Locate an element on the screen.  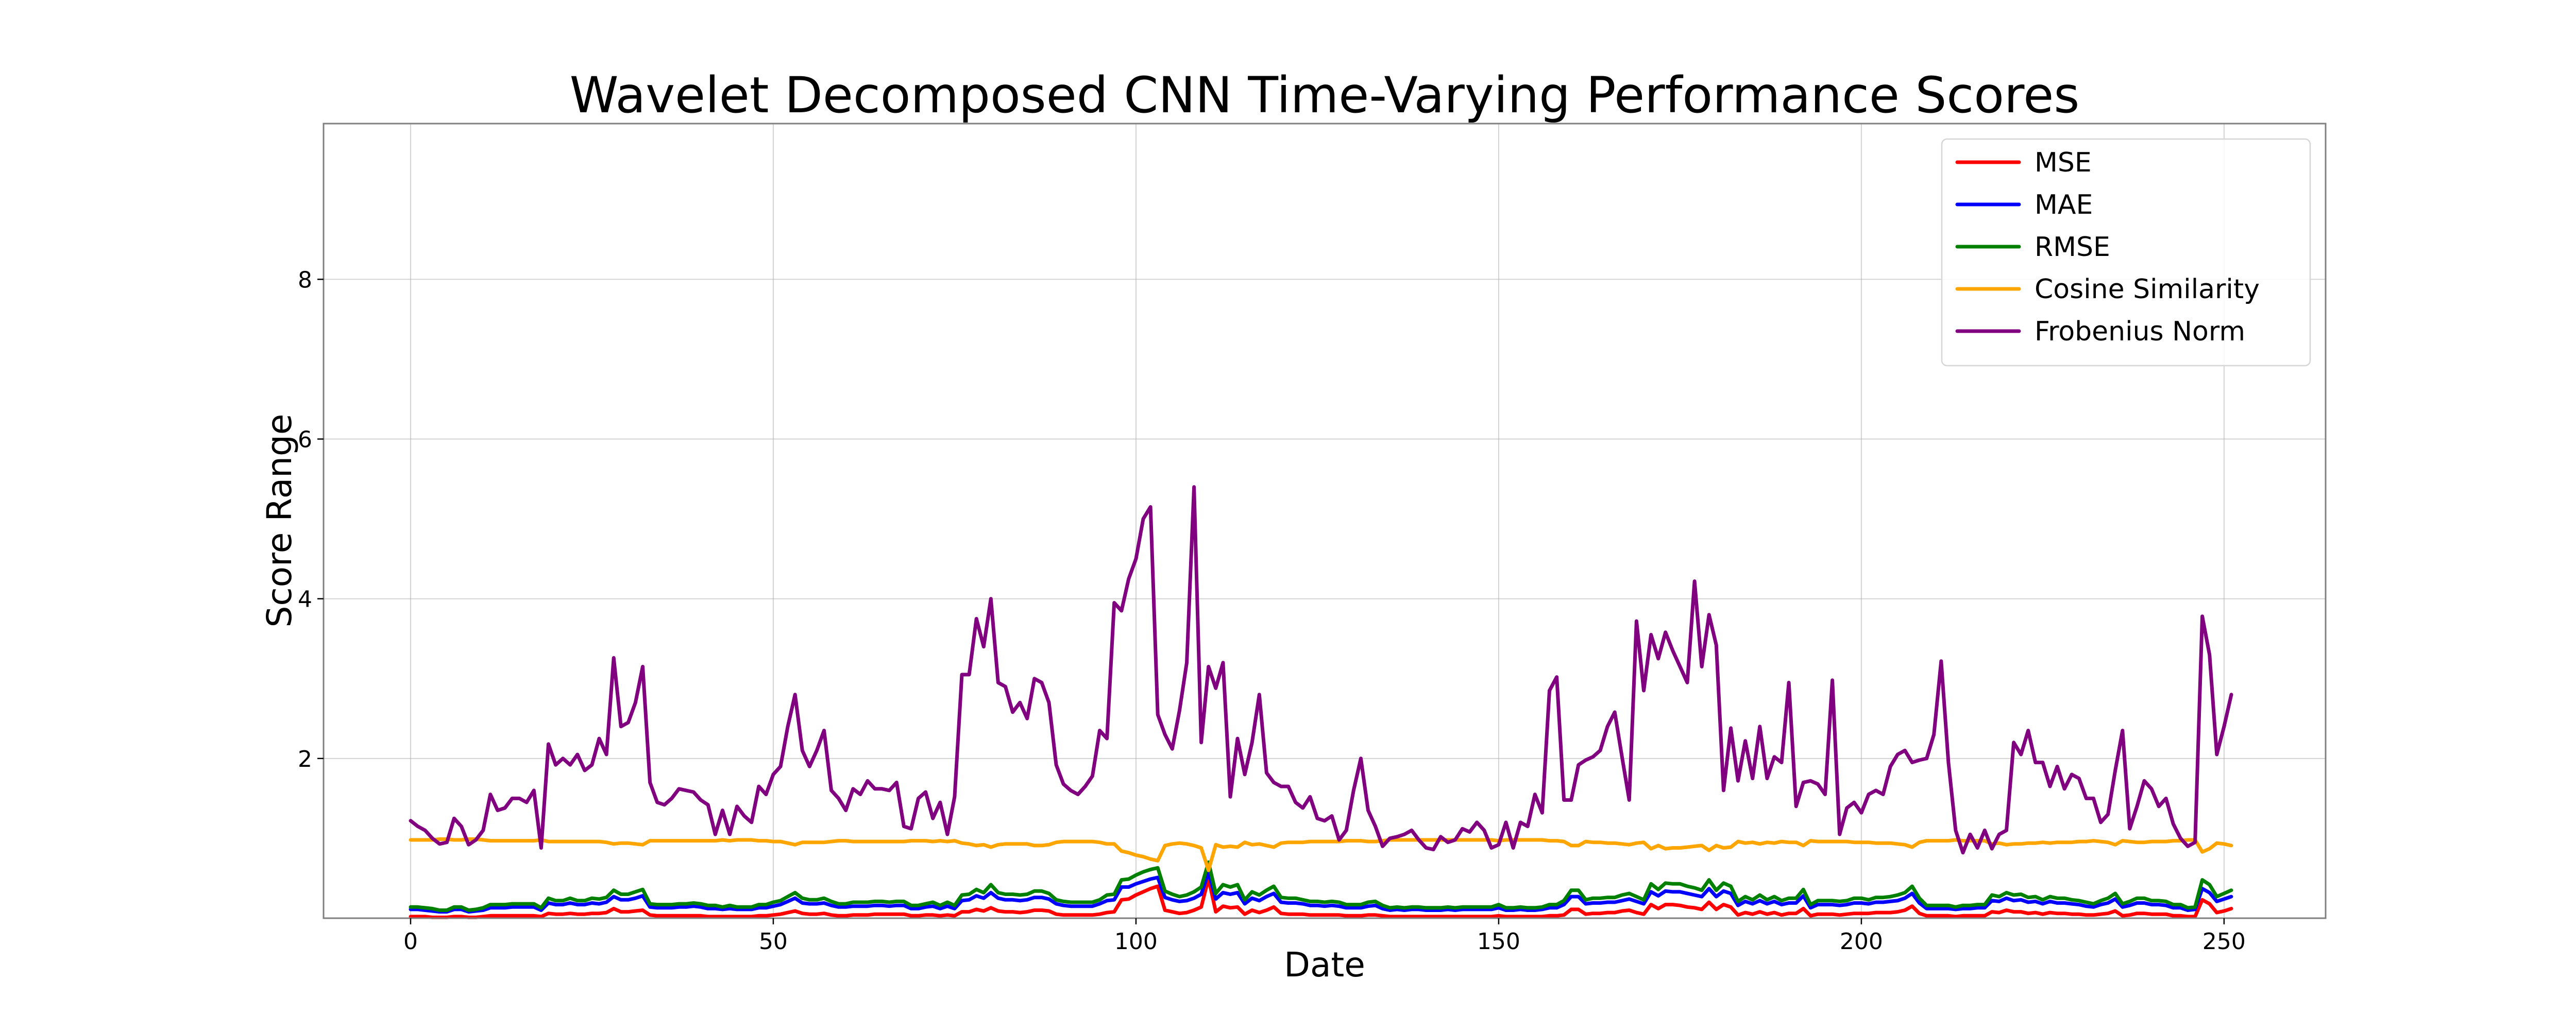
y-axis-title: Score Range is located at coordinates (279, 520).